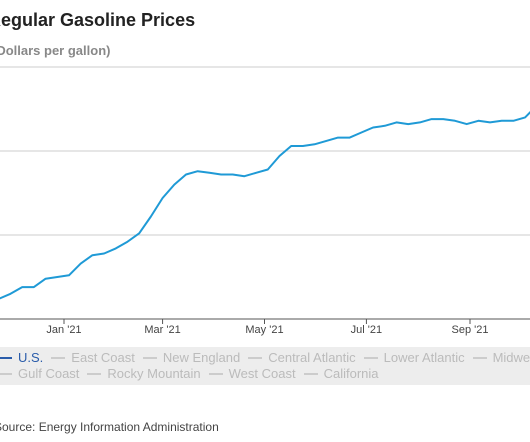 Image resolution: width=530 pixels, height=442 pixels. What do you see at coordinates (351, 373) in the screenshot?
I see `legend-label: California` at bounding box center [351, 373].